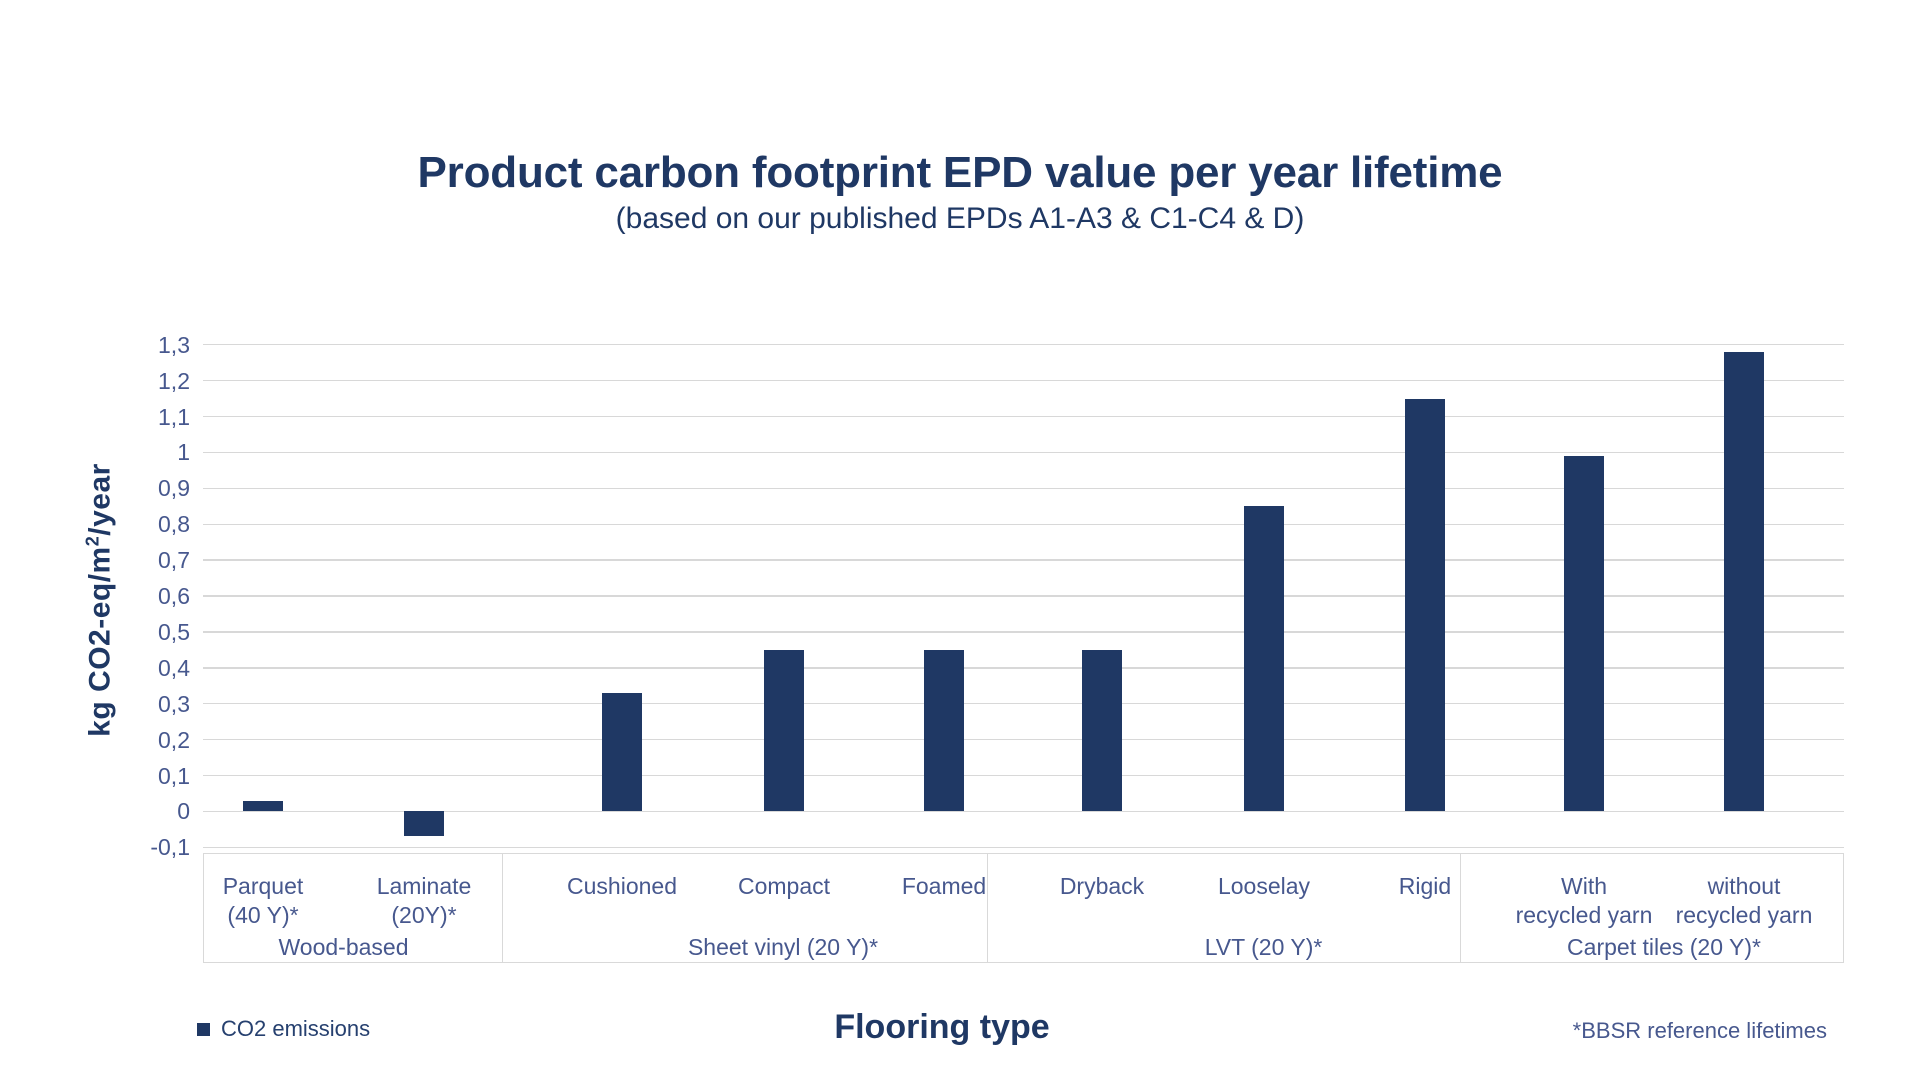 The height and width of the screenshot is (1080, 1920). I want to click on group-label-wood-based: Wood-based, so click(343, 947).